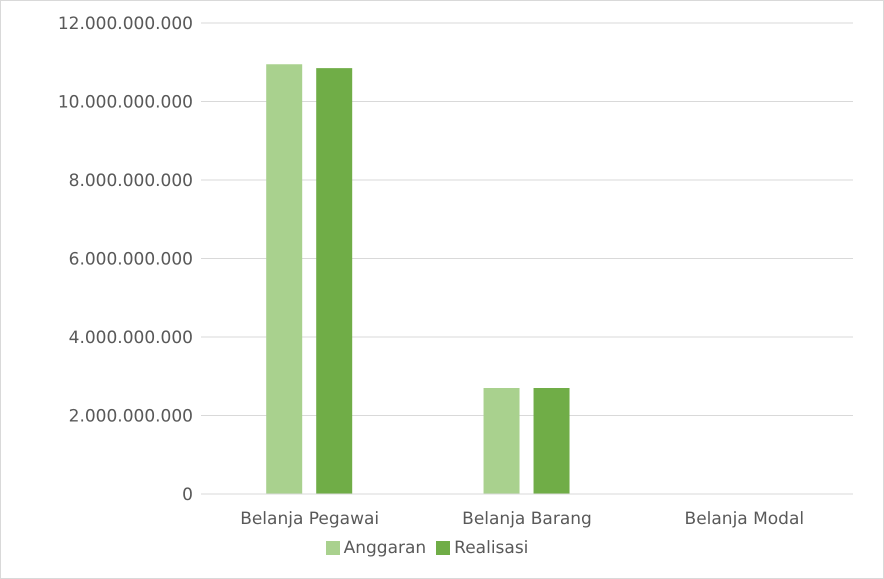 Image resolution: width=884 pixels, height=579 pixels. I want to click on x-tick-label: Belanja Barang, so click(527, 519).